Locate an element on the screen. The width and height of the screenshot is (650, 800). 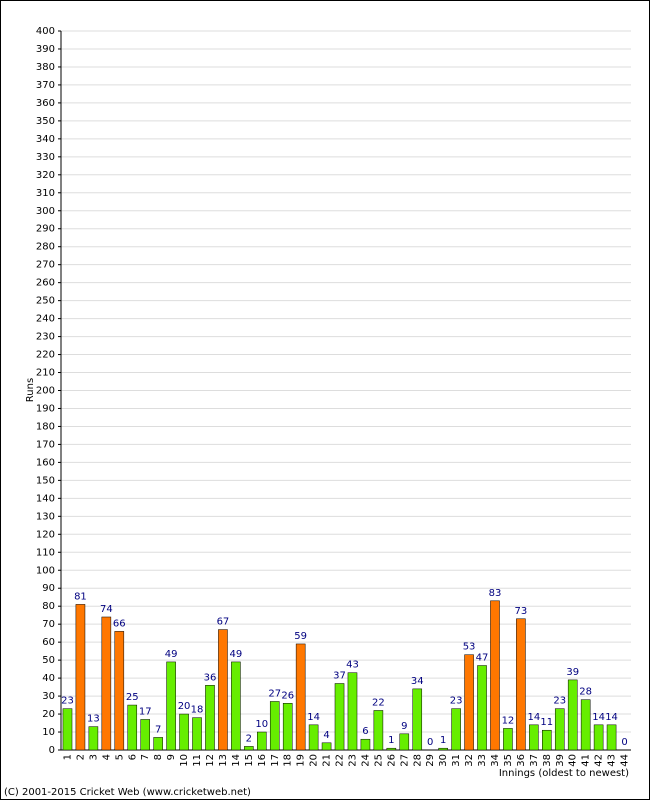
x-tick-label: 31 is located at coordinates (456, 760).